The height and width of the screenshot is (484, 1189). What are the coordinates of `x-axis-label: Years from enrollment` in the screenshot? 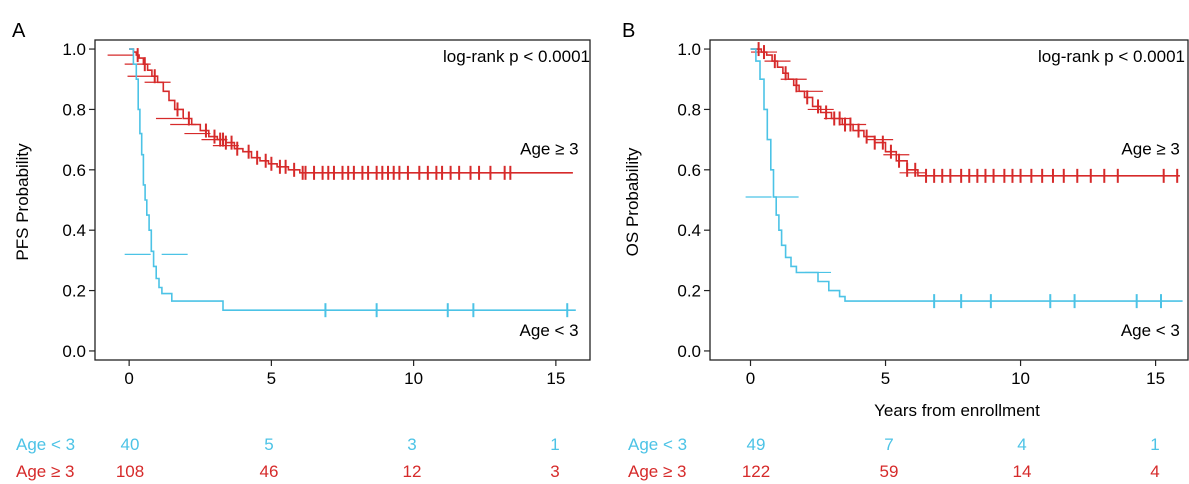 It's located at (957, 410).